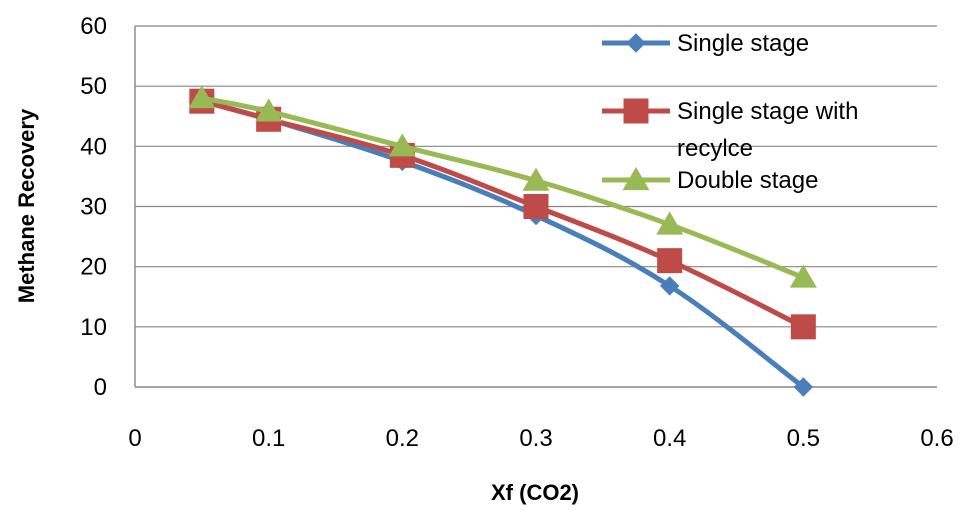 This screenshot has height=511, width=958. I want to click on y-tick-label: 60, so click(93, 26).